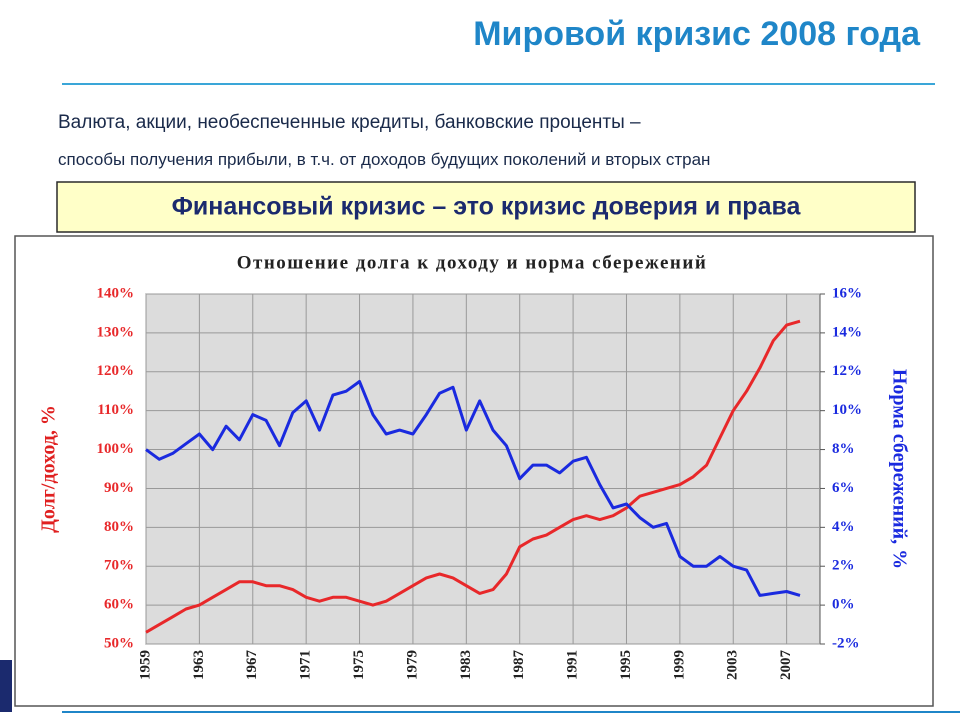 This screenshot has height=720, width=960. Describe the element at coordinates (843, 488) in the screenshot. I see `y2-tick-label: 6%` at that location.